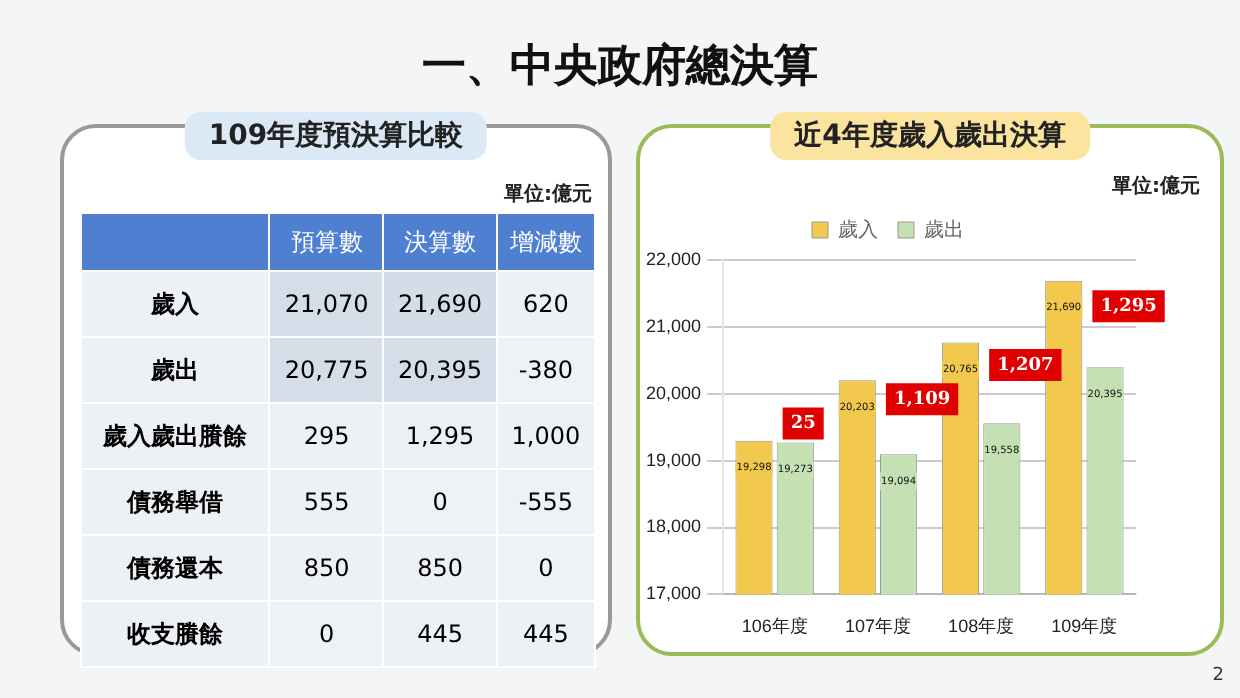  What do you see at coordinates (326, 304) in the screenshot?
I see `data-label: 21,070` at bounding box center [326, 304].